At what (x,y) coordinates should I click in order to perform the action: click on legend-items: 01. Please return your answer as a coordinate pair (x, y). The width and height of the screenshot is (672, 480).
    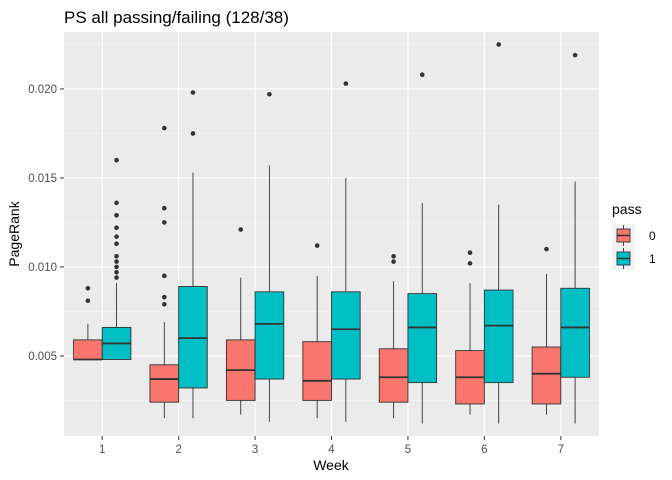
    Looking at the image, I should click on (634, 247).